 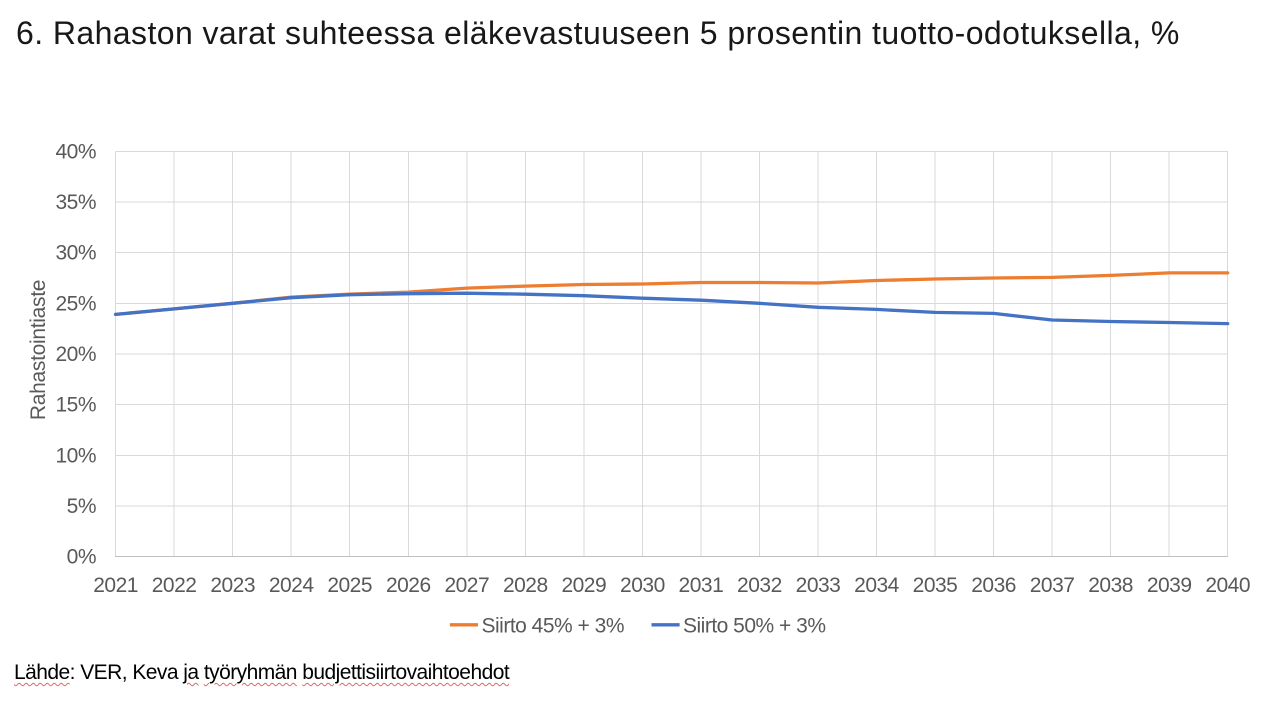 I want to click on svg-text: Rahastointiaste, so click(x=38, y=350).